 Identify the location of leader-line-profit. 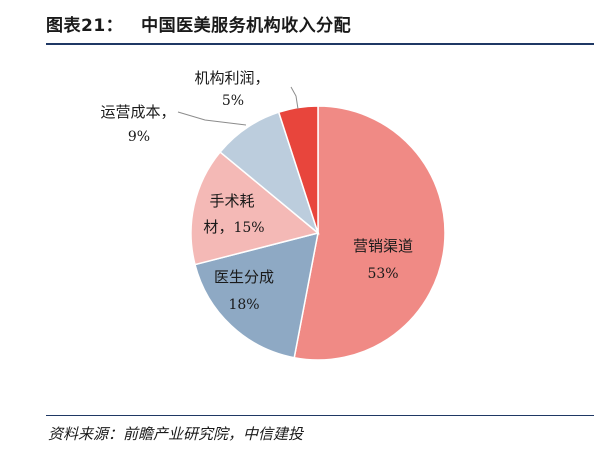
(294, 98).